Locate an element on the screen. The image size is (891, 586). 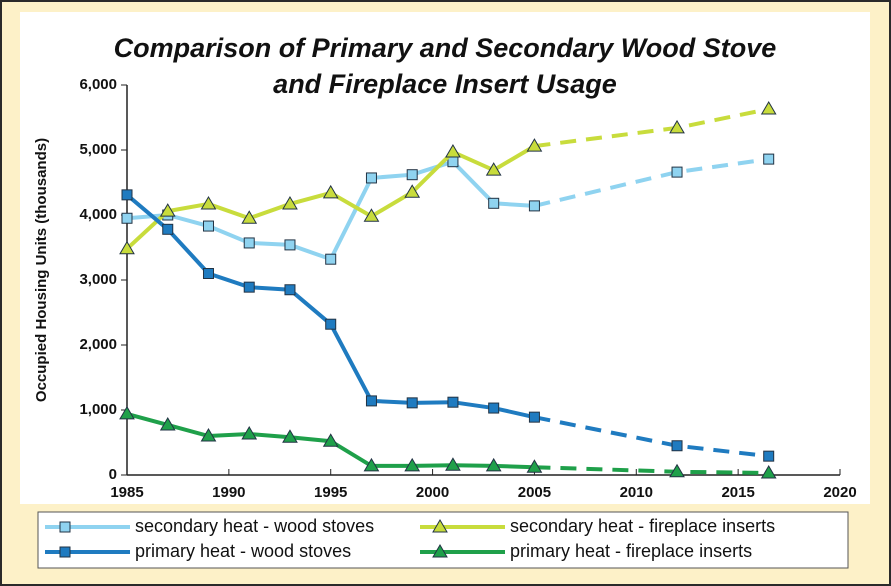
projected-line is located at coordinates (651, 182).